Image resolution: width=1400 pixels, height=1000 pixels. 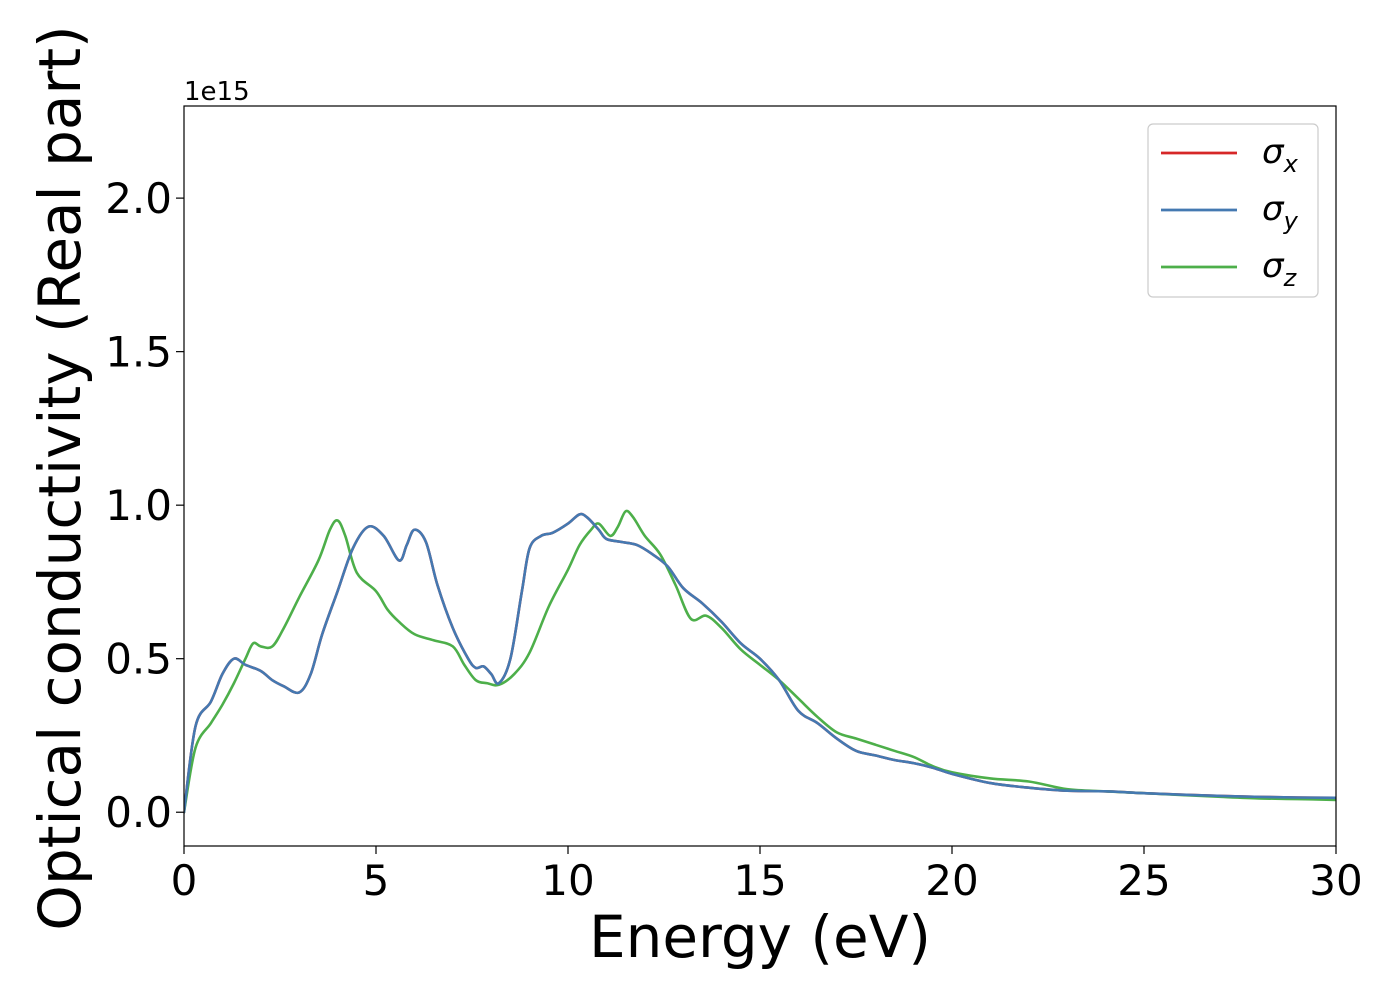 I want to click on legend-label-sigma-x: σx, so click(x=1280, y=155).